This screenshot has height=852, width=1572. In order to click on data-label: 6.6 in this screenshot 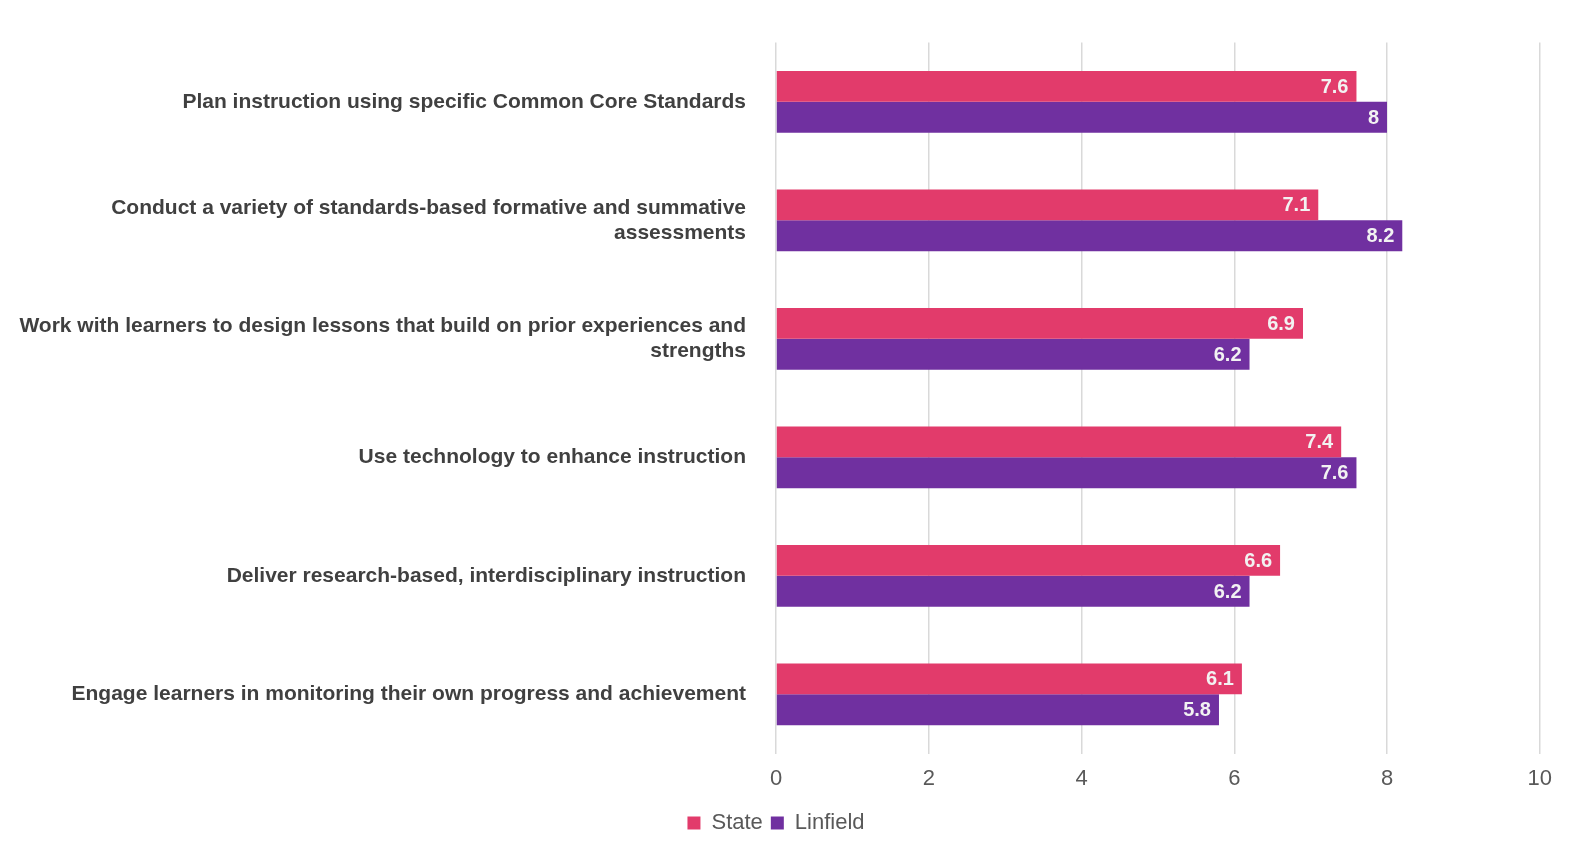, I will do `click(1258, 559)`.